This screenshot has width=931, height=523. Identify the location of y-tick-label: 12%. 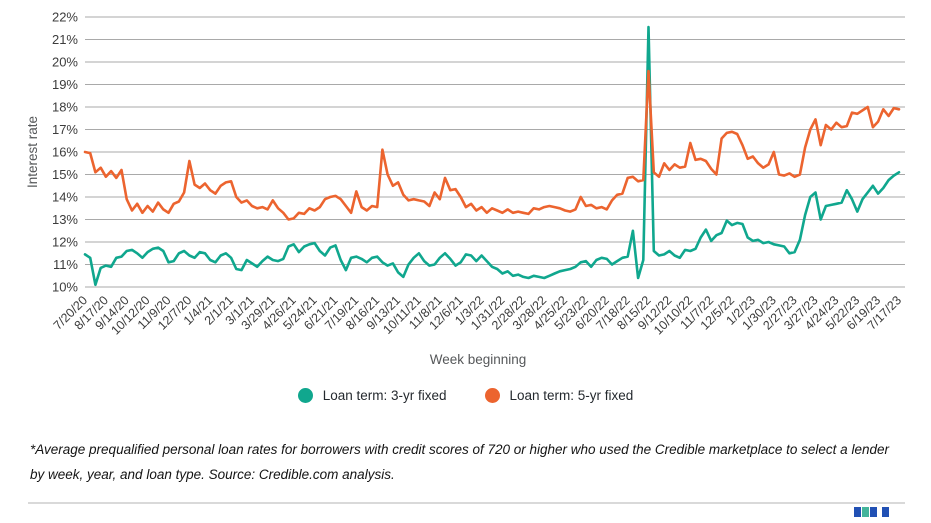
(65, 242).